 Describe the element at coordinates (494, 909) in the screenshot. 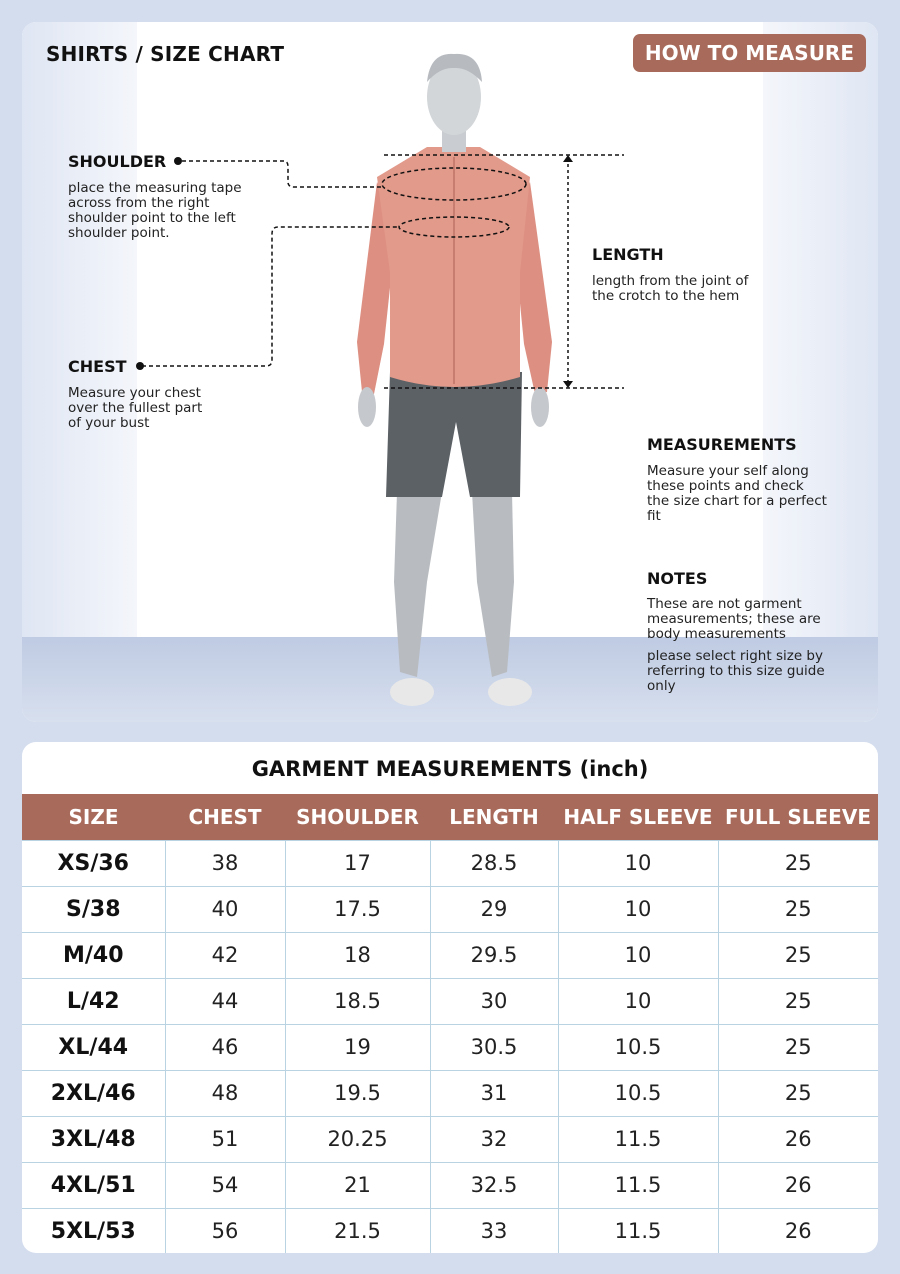

I see `value-cell: 29` at that location.